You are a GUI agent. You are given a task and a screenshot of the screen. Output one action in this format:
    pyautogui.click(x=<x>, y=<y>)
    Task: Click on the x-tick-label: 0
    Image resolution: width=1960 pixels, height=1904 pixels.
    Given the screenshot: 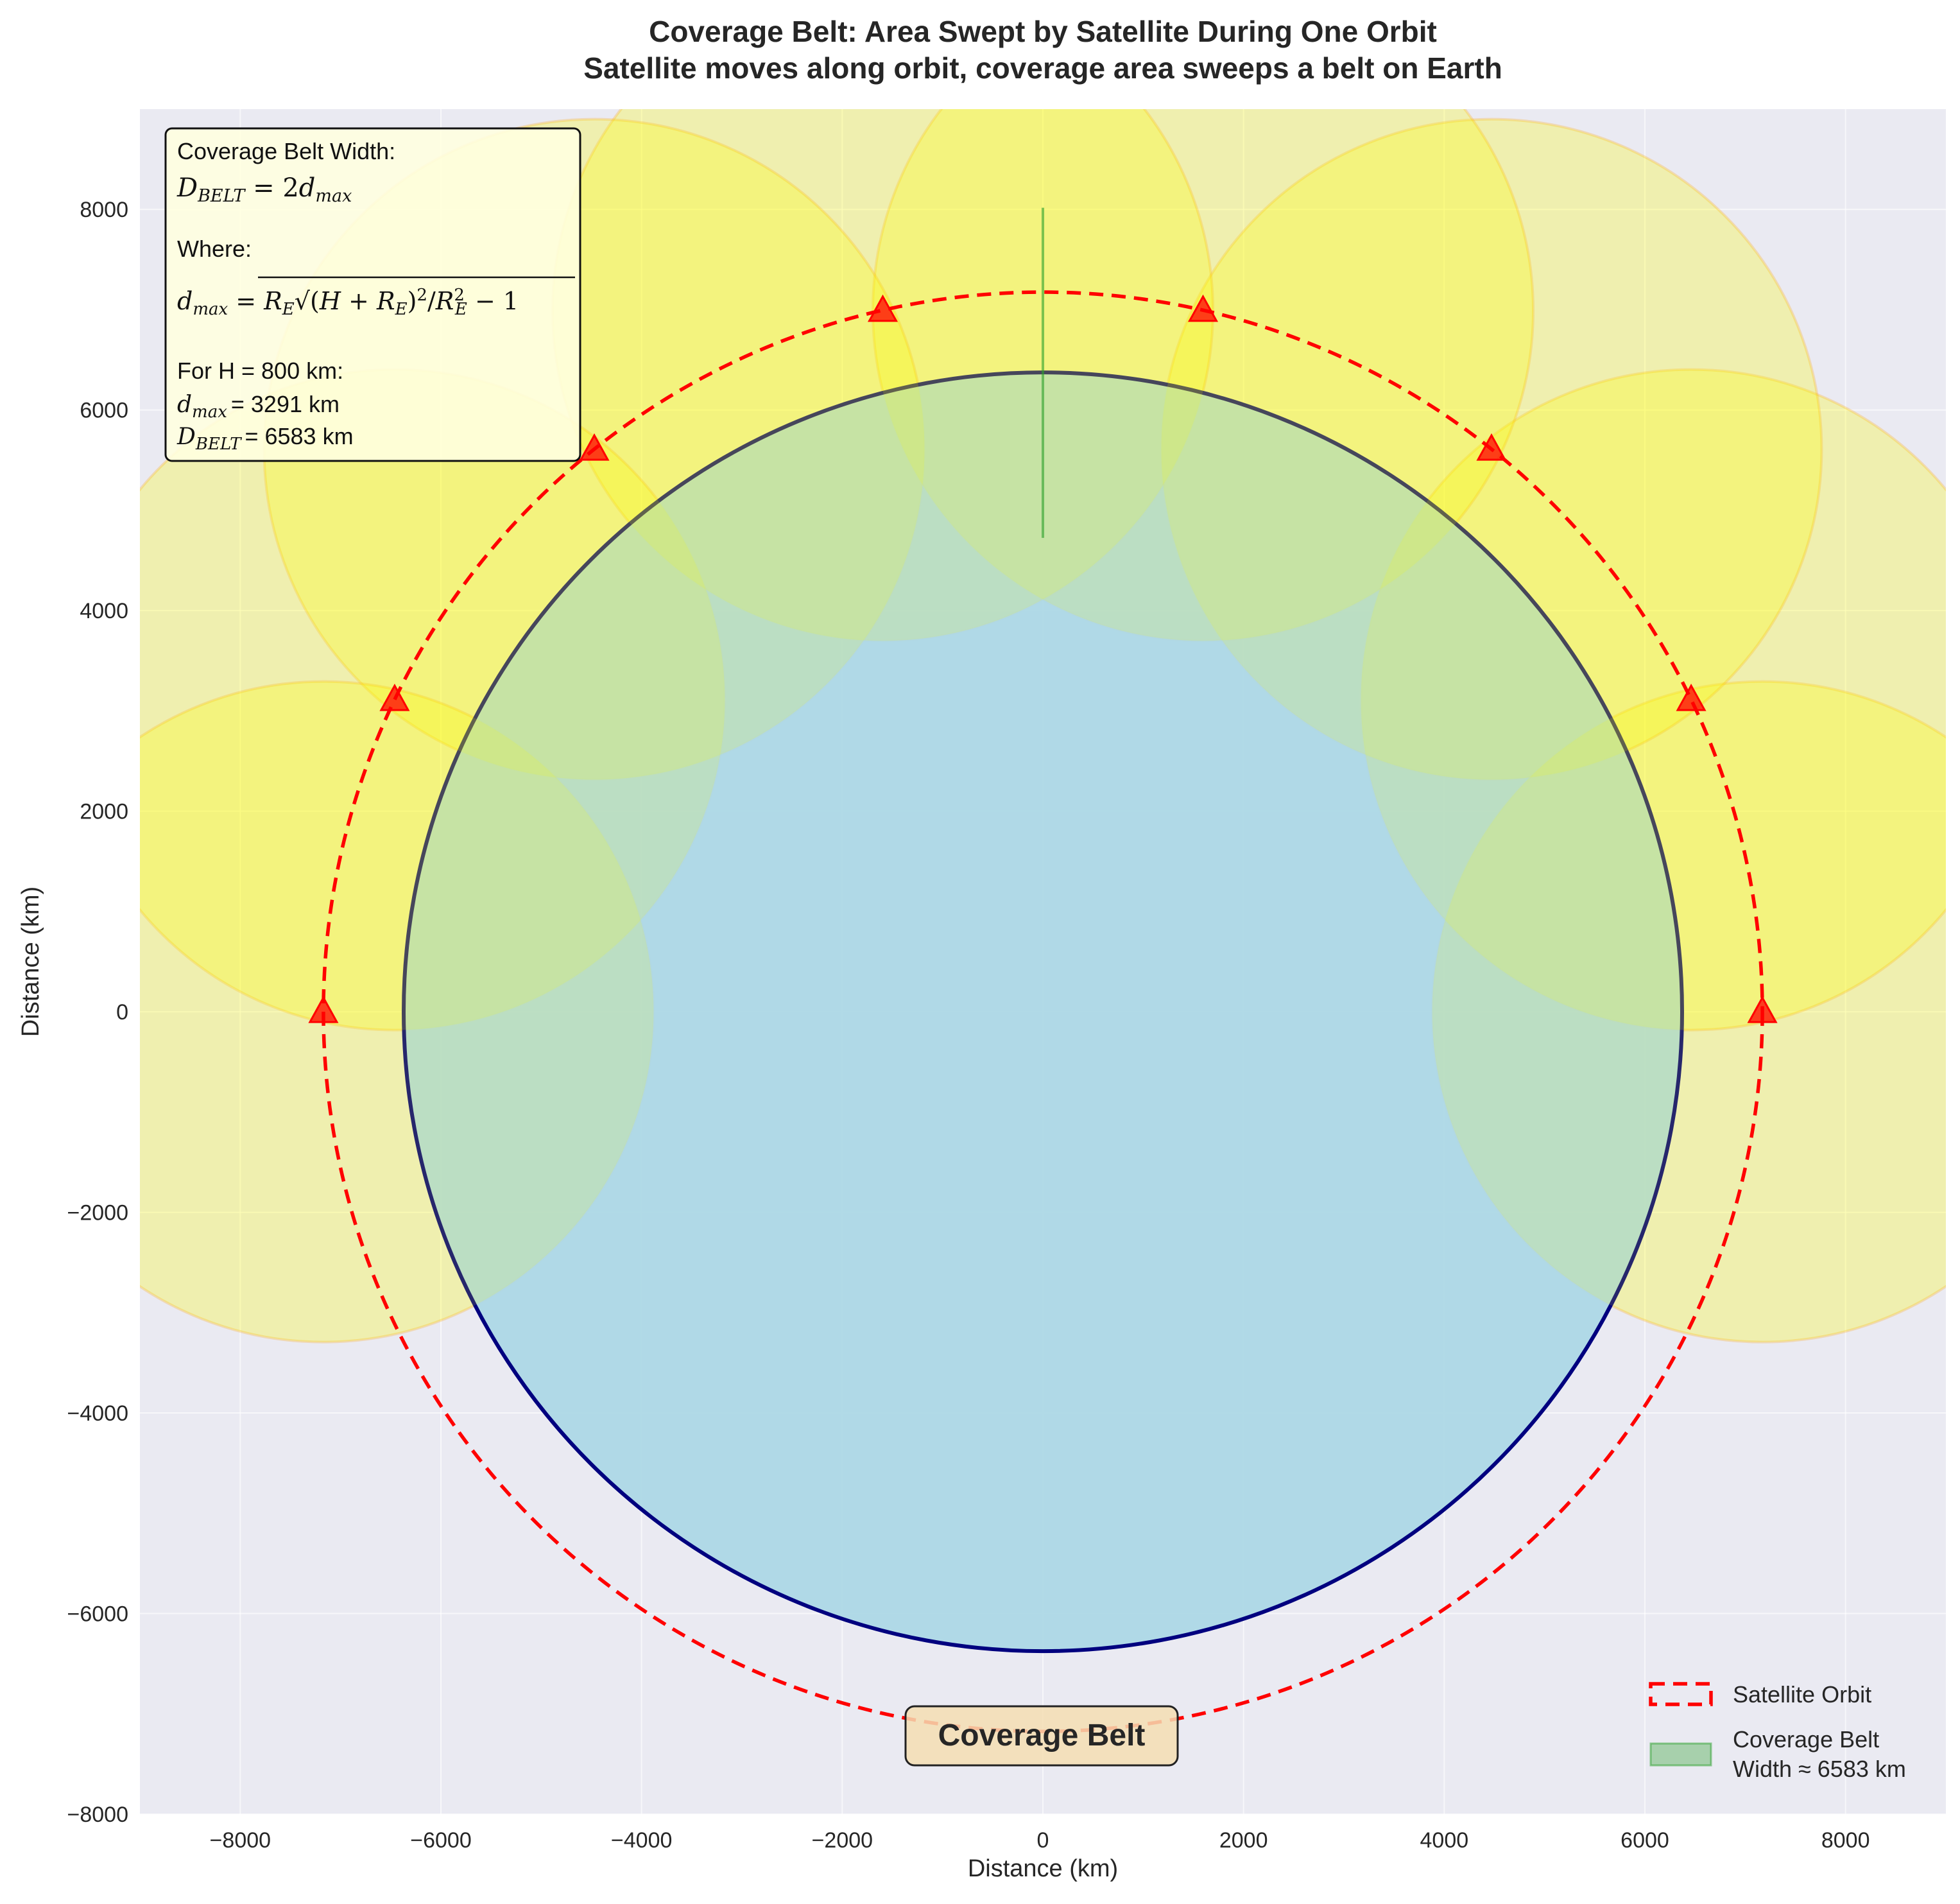 What is the action you would take?
    pyautogui.click(x=1043, y=1840)
    